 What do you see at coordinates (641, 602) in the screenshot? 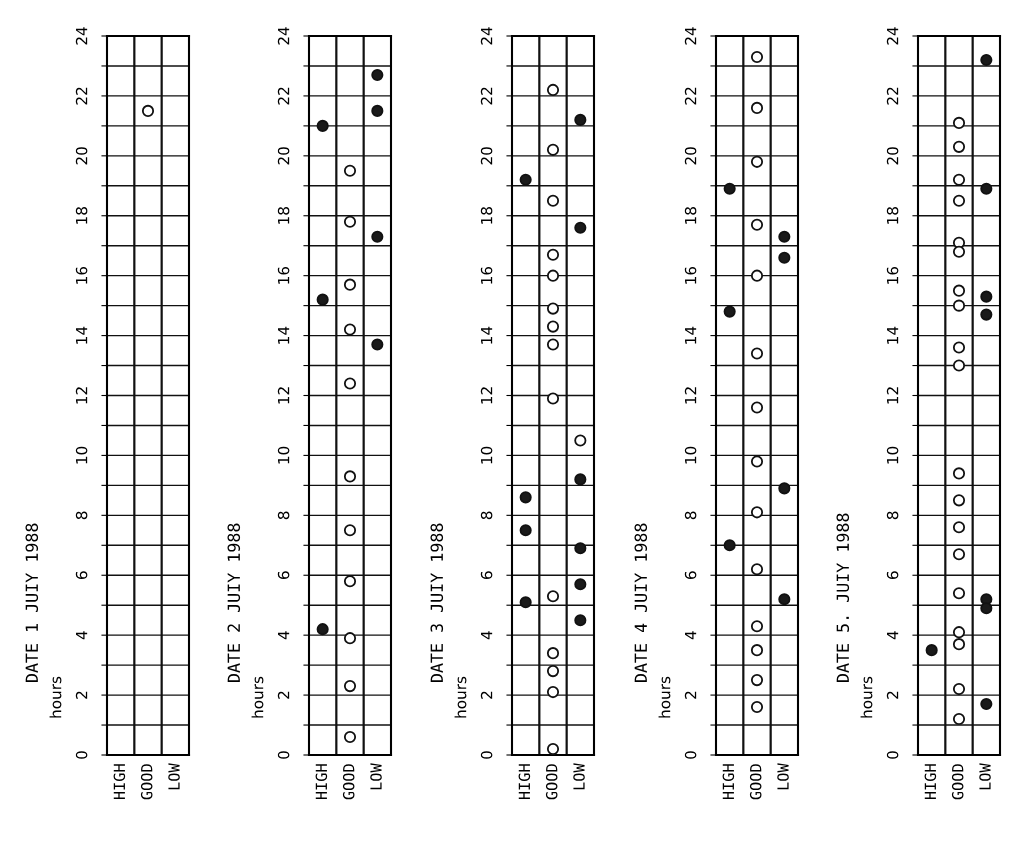
I see `text: DATE 4 JUIY 1988` at bounding box center [641, 602].